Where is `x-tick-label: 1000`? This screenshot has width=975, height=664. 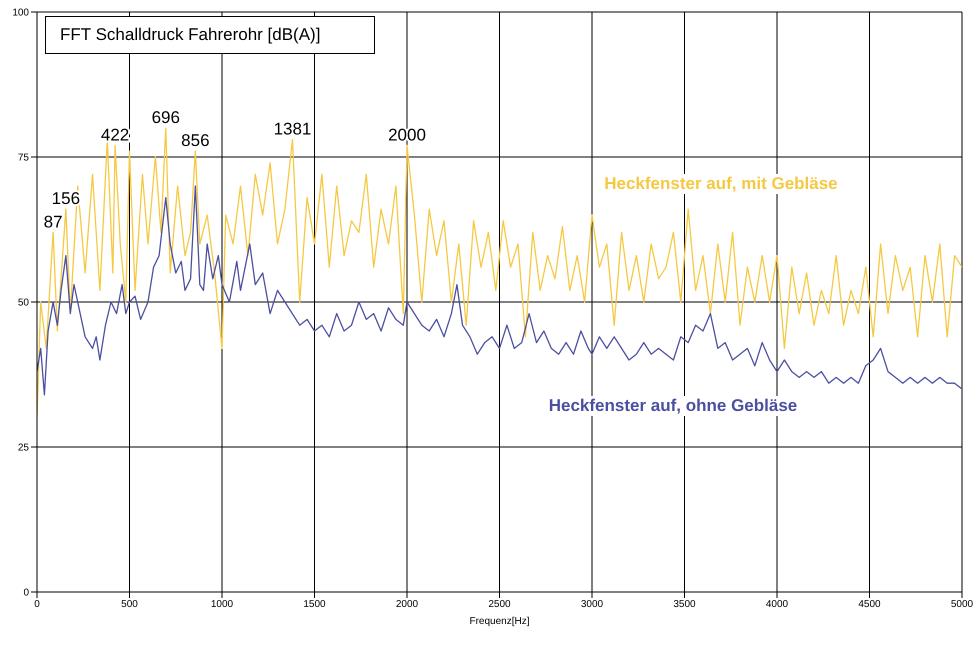
x-tick-label: 1000 is located at coordinates (222, 604).